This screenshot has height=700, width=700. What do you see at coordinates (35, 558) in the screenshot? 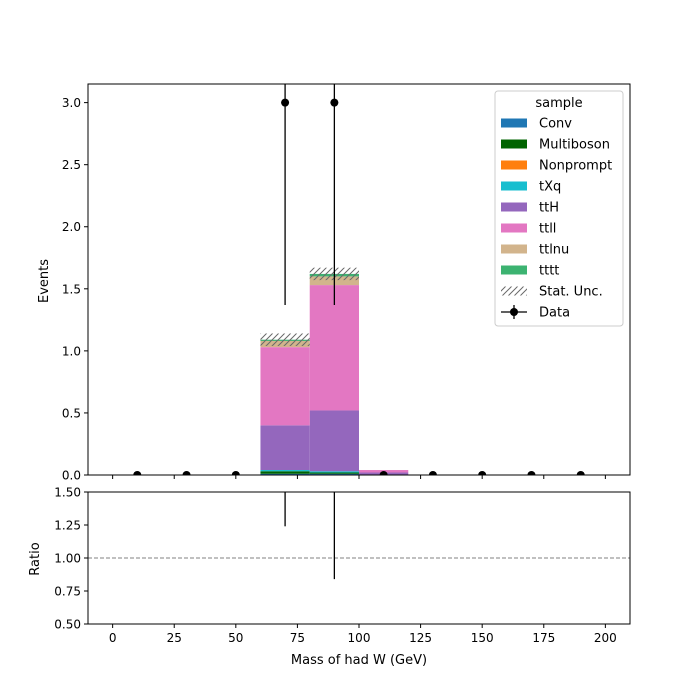
I see `ratio-y-axis-label: Ratio` at bounding box center [35, 558].